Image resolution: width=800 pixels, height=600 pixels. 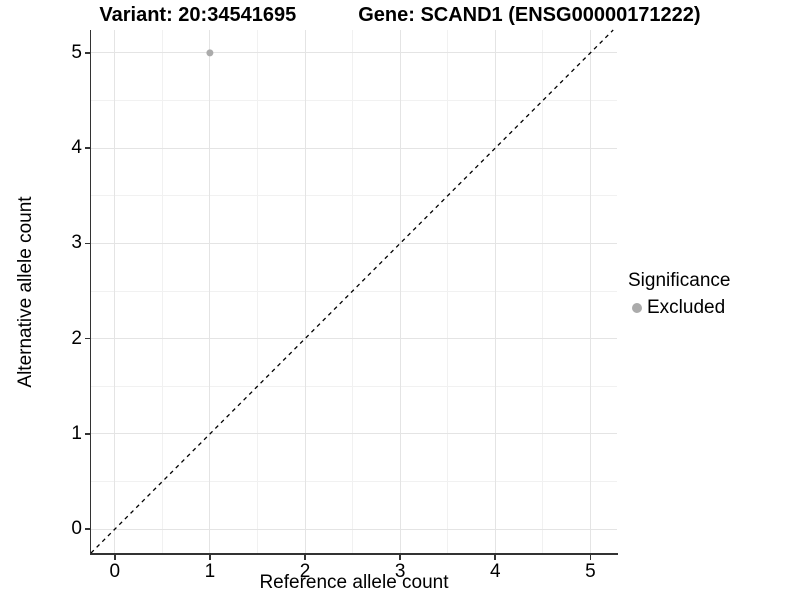 I want to click on x-tick-label: 3, so click(x=400, y=571).